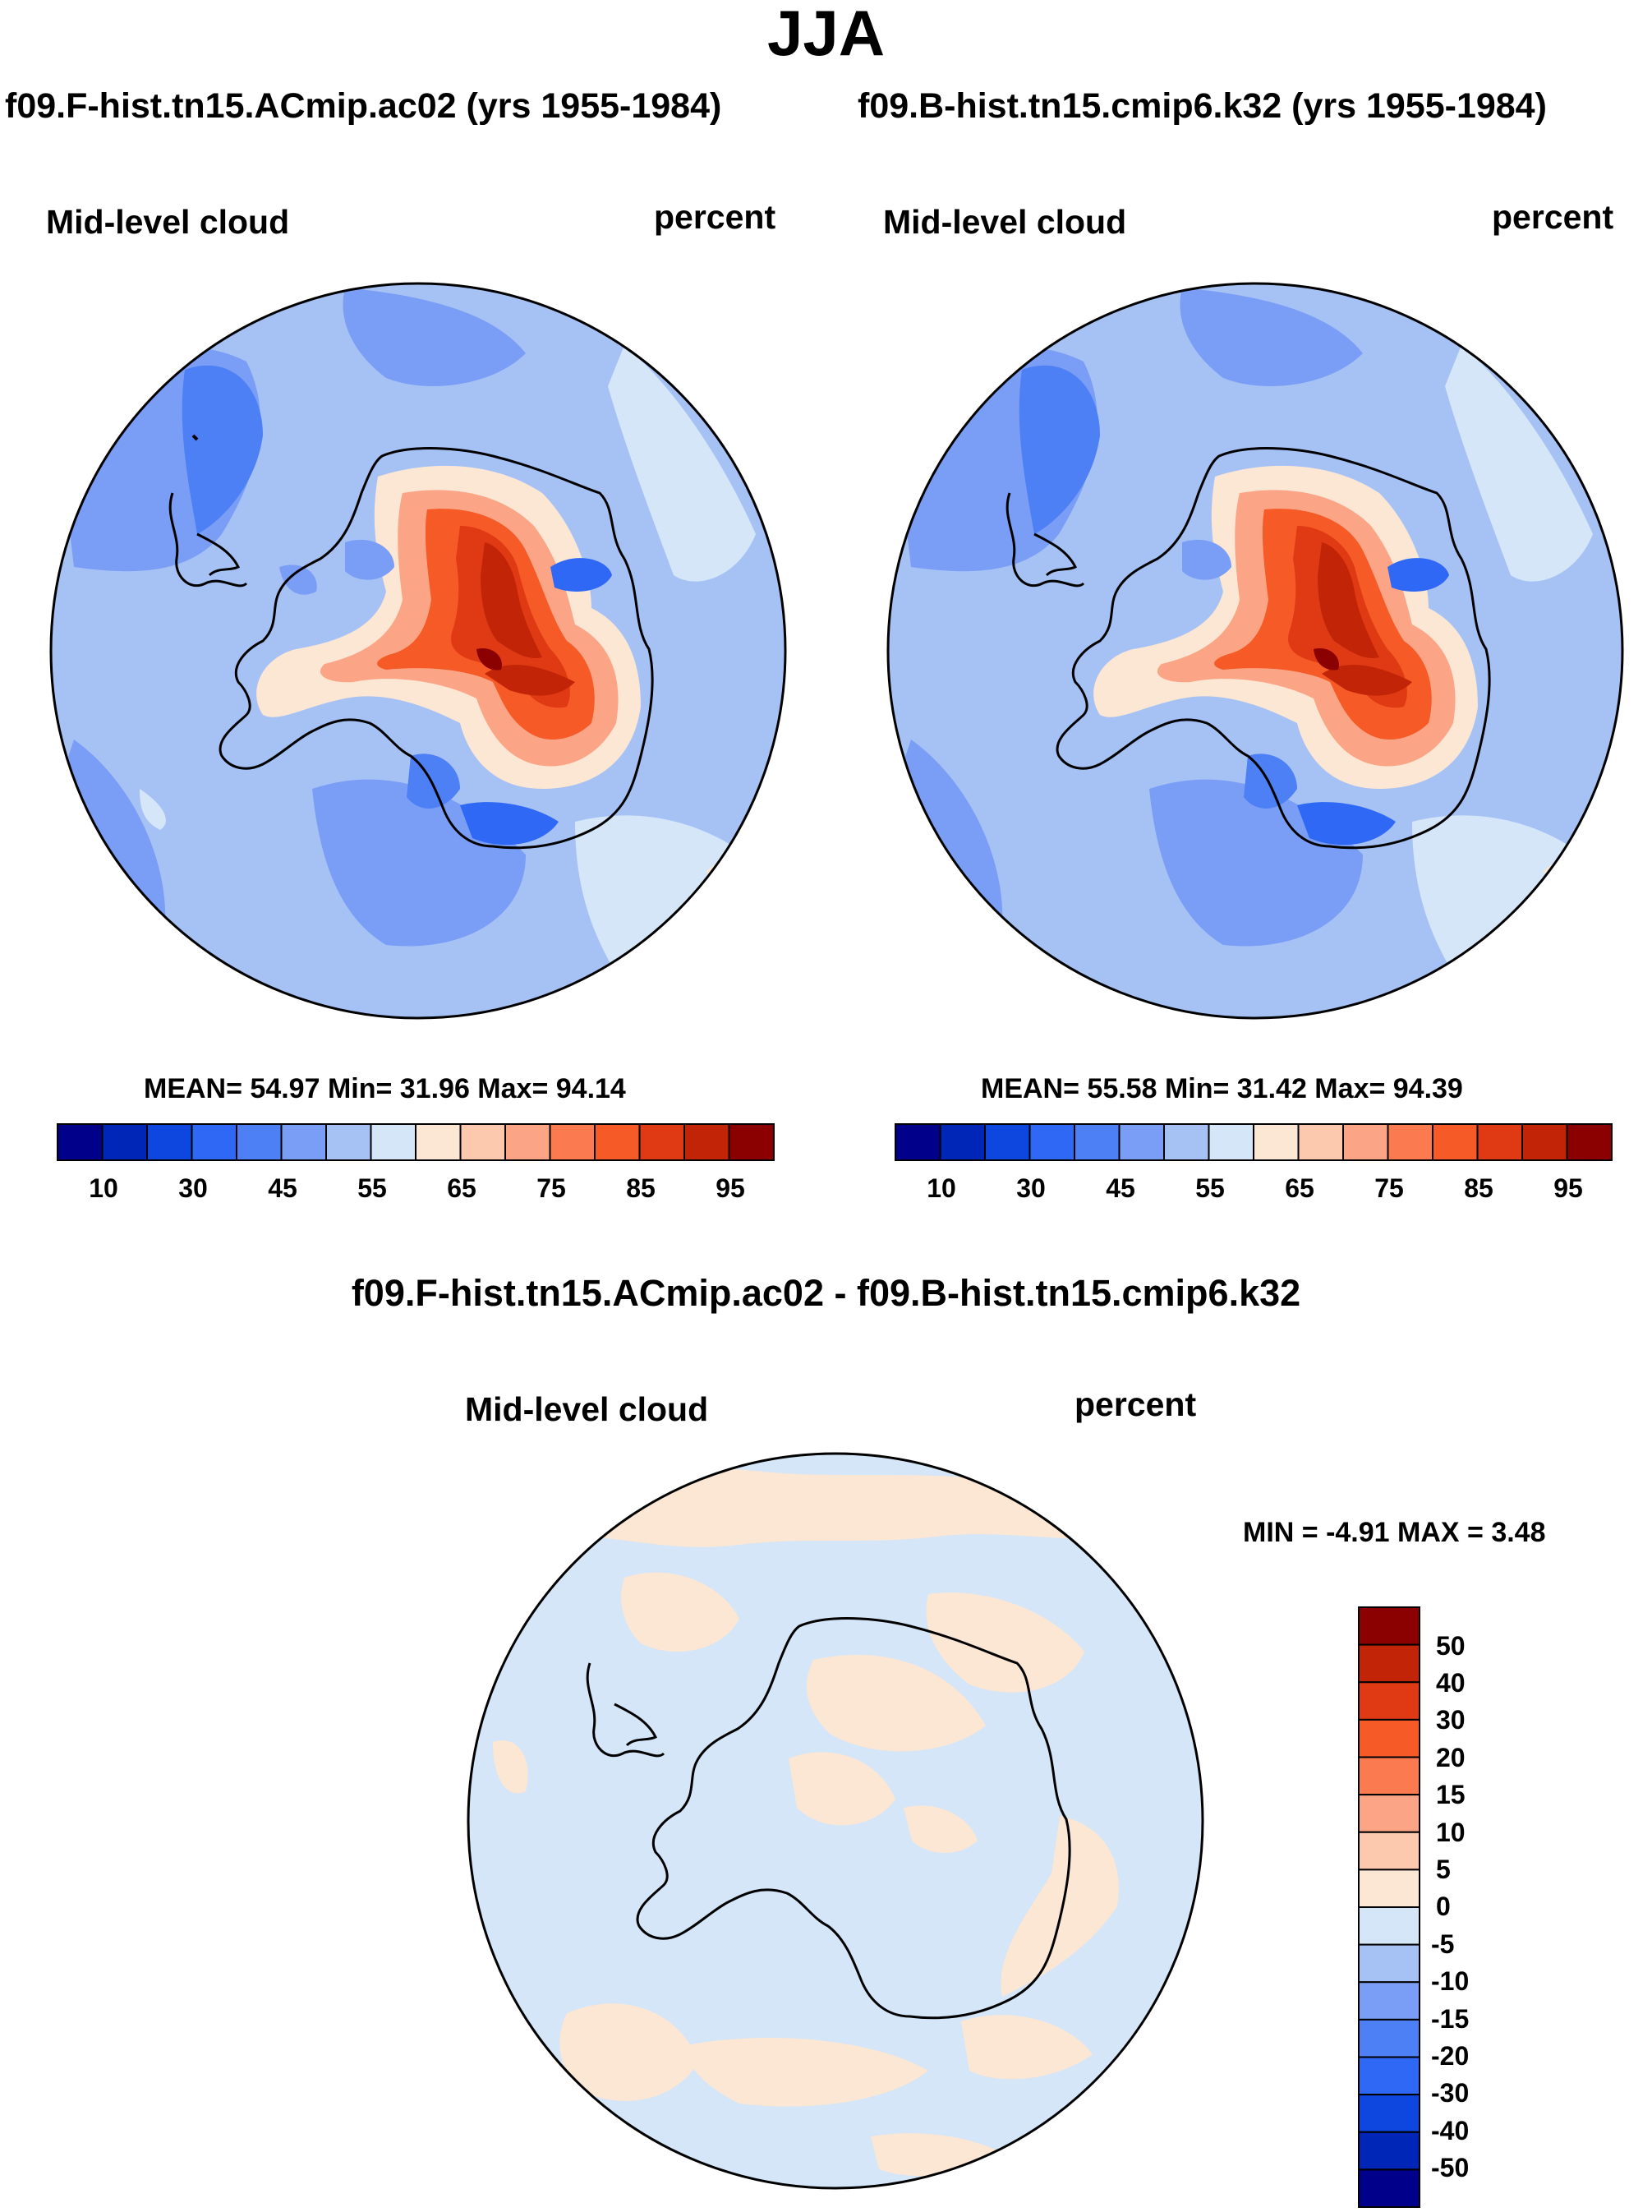 This screenshot has width=1652, height=2212. Describe the element at coordinates (826, 34) in the screenshot. I see `main-title: JJA` at that location.